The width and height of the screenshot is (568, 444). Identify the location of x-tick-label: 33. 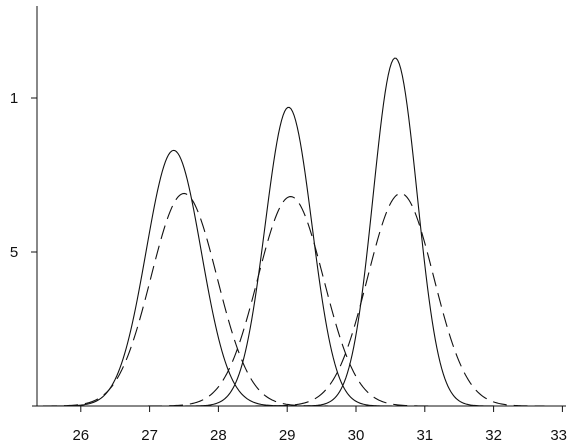
(558, 435).